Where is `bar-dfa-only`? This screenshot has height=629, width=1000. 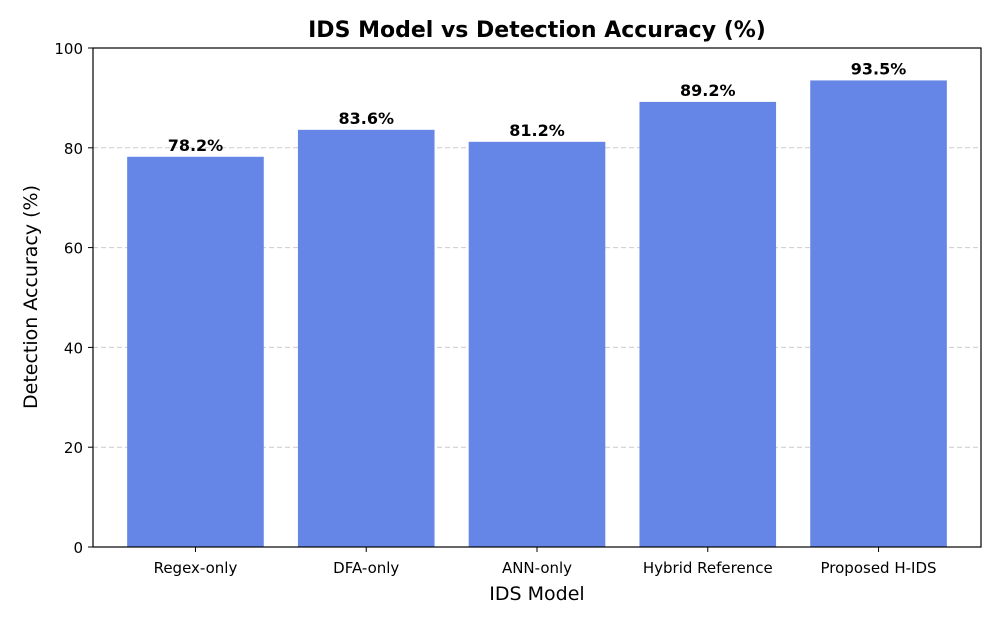 bar-dfa-only is located at coordinates (366, 338).